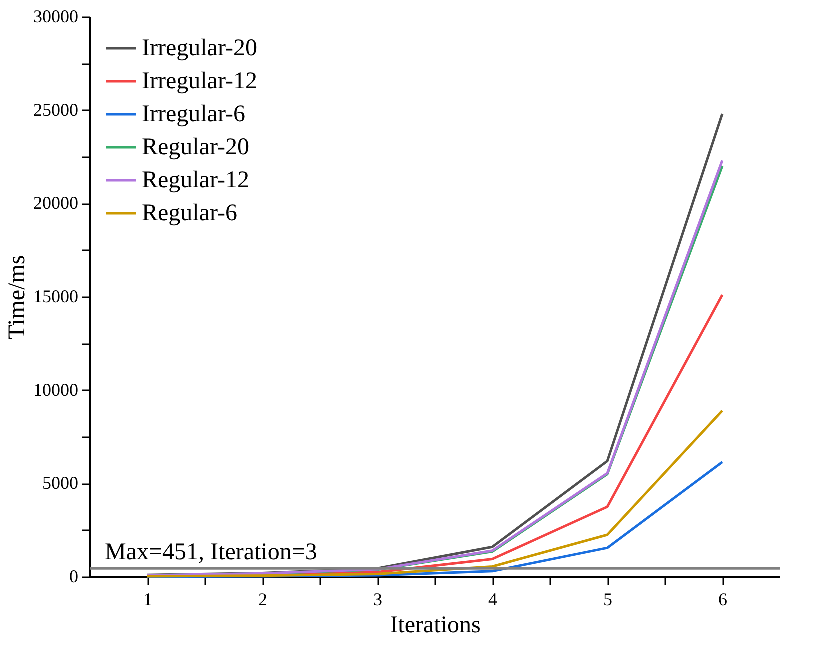 Image resolution: width=817 pixels, height=652 pixels. I want to click on x-tick-label: 5, so click(608, 600).